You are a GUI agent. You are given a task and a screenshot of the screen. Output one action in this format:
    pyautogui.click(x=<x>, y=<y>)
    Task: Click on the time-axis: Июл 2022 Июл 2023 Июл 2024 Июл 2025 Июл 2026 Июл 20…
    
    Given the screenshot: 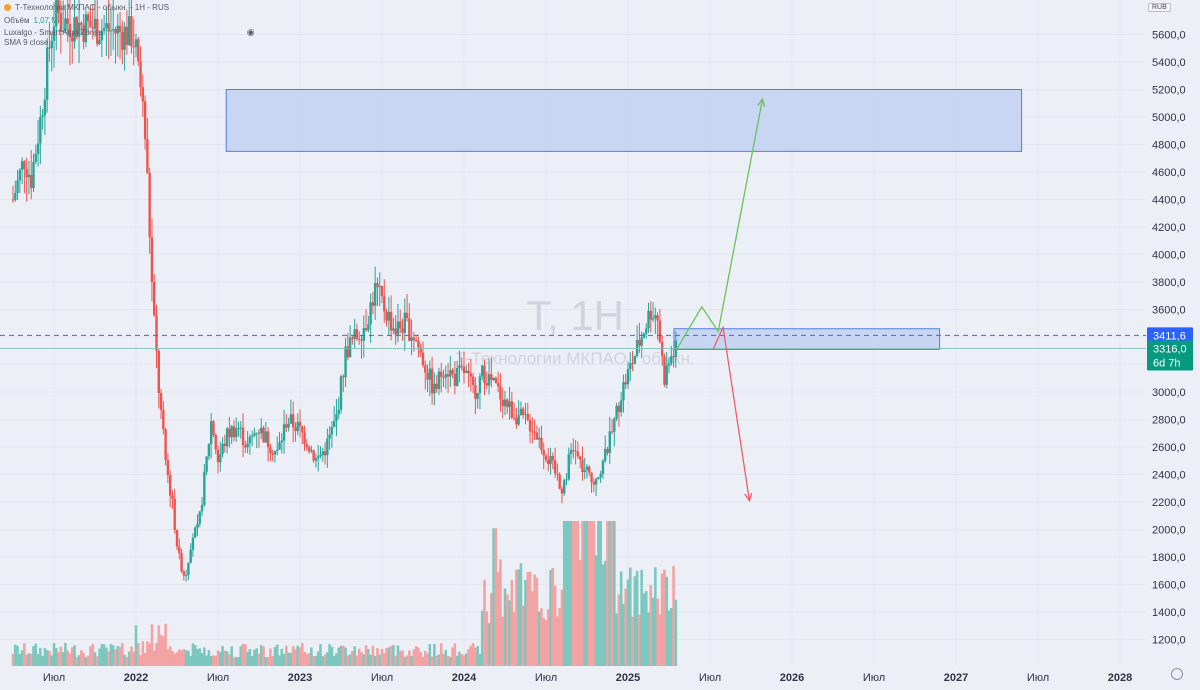 What is the action you would take?
    pyautogui.click(x=587, y=678)
    